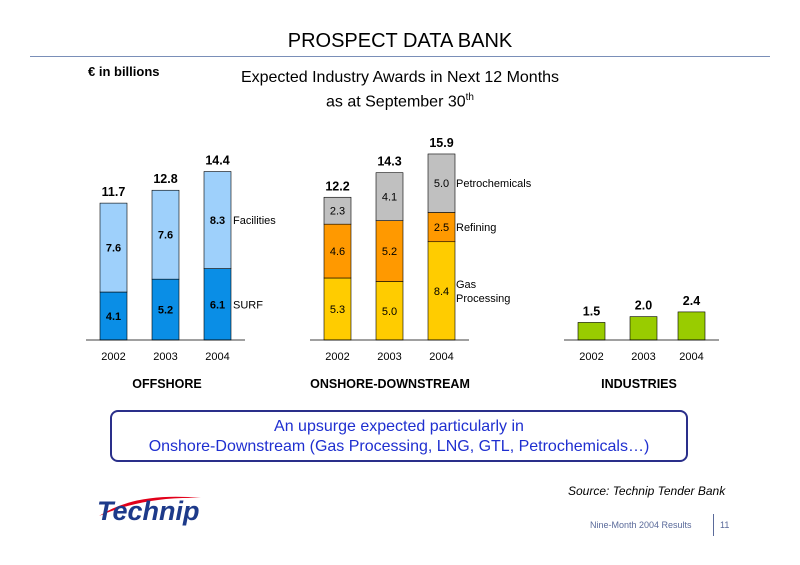 This screenshot has width=800, height=565. What do you see at coordinates (337, 357) in the screenshot?
I see `onshore-downstream-tick-label-2002: 2002` at bounding box center [337, 357].